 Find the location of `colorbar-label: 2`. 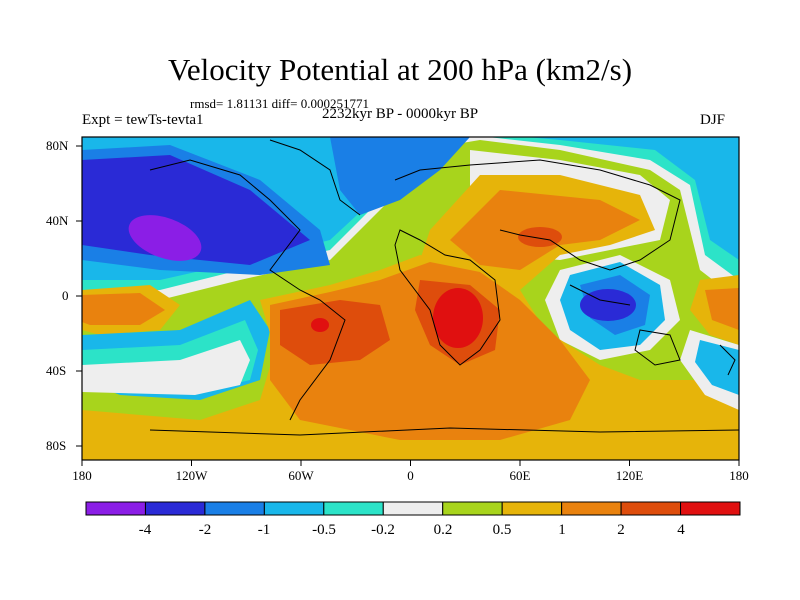

colorbar-label: 2 is located at coordinates (621, 530).